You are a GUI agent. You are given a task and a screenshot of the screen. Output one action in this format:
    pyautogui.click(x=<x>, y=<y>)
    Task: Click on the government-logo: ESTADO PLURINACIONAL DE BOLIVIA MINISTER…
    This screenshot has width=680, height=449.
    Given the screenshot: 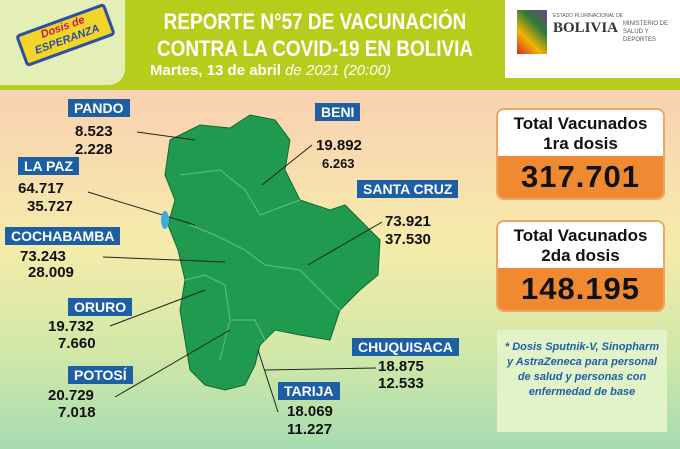 What is the action you would take?
    pyautogui.click(x=592, y=39)
    